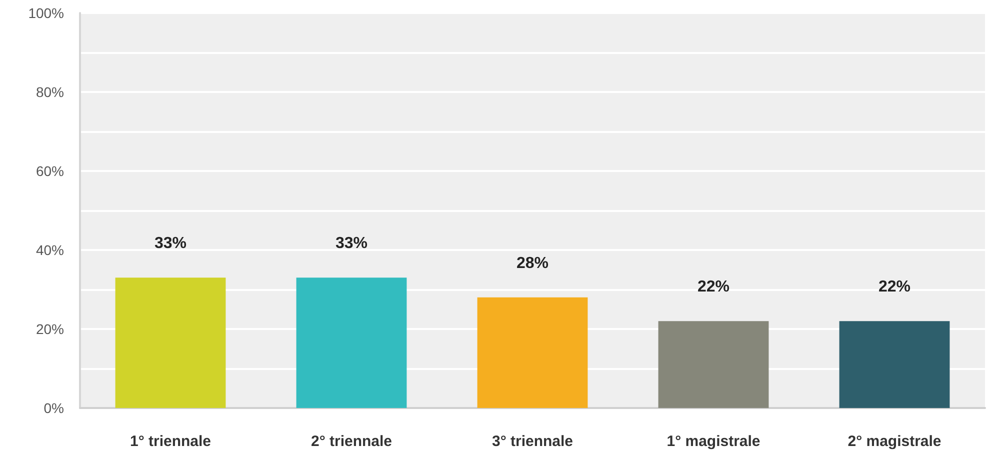 Image resolution: width=987 pixels, height=456 pixels. Describe the element at coordinates (54, 408) in the screenshot. I see `y-tick-label: 0%` at that location.